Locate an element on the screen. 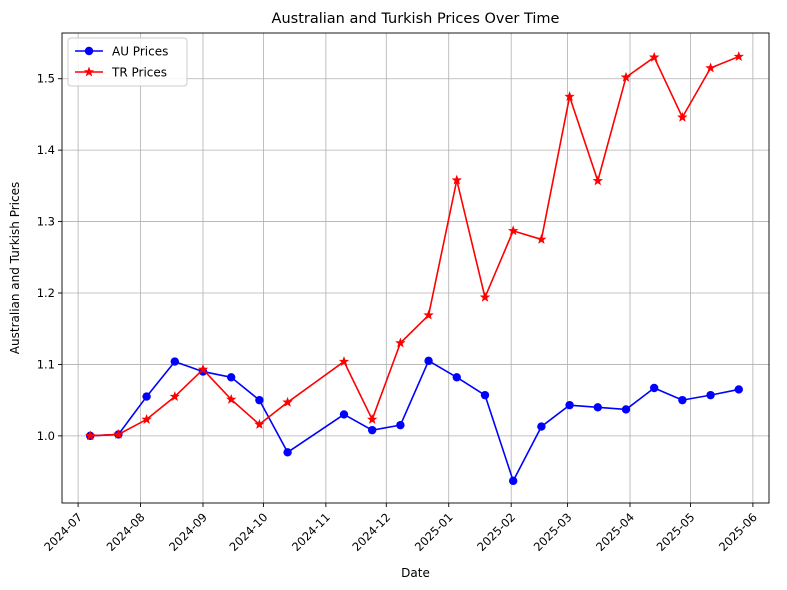  x-tick-label: 2025-06 is located at coordinates (738, 532).